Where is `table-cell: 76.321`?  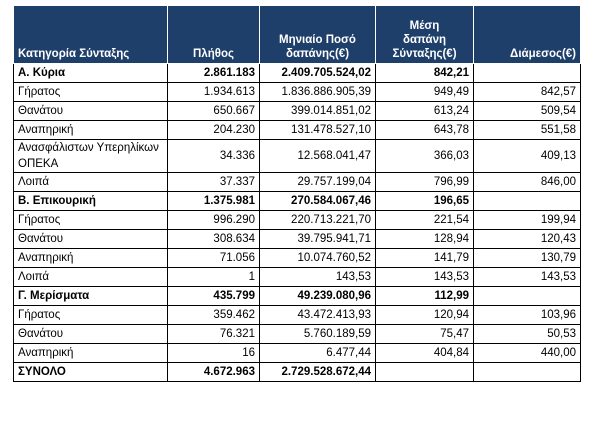 table-cell: 76.321 is located at coordinates (213, 334).